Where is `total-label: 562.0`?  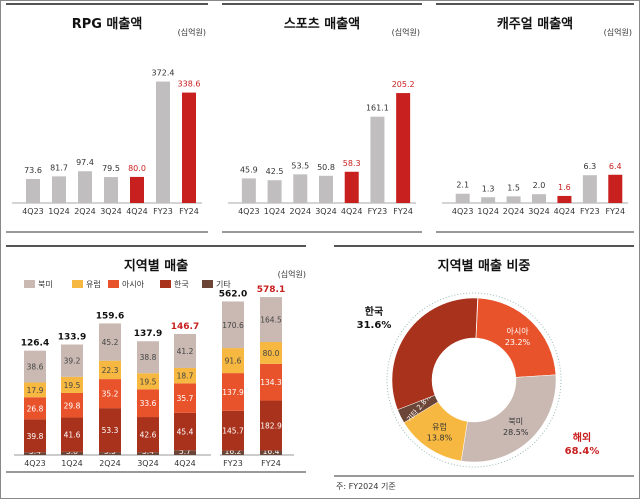
total-label: 562.0 is located at coordinates (233, 294).